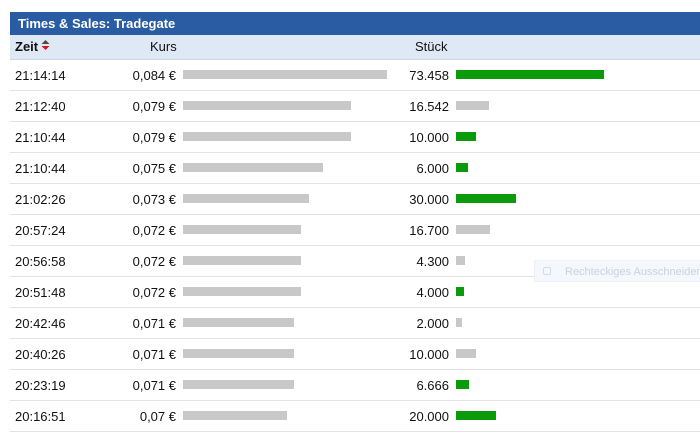 This screenshot has height=439, width=700. Describe the element at coordinates (355, 106) in the screenshot. I see `trade-row: 21:12:40 0,079 € 16.542` at that location.